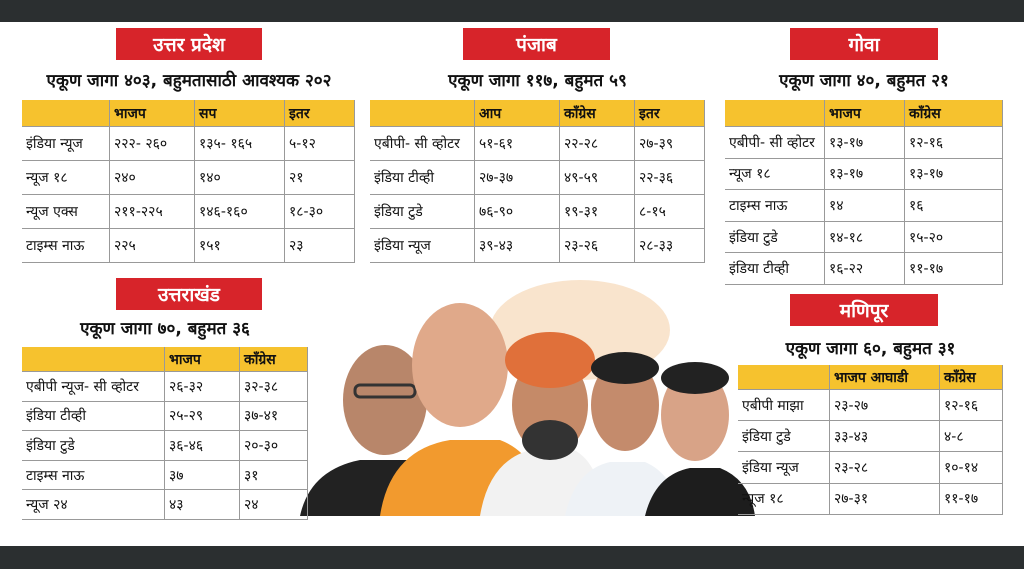 This screenshot has width=1024, height=569. Describe the element at coordinates (885, 377) in the screenshot. I see `header-cell: भाजप आघाडी` at that location.